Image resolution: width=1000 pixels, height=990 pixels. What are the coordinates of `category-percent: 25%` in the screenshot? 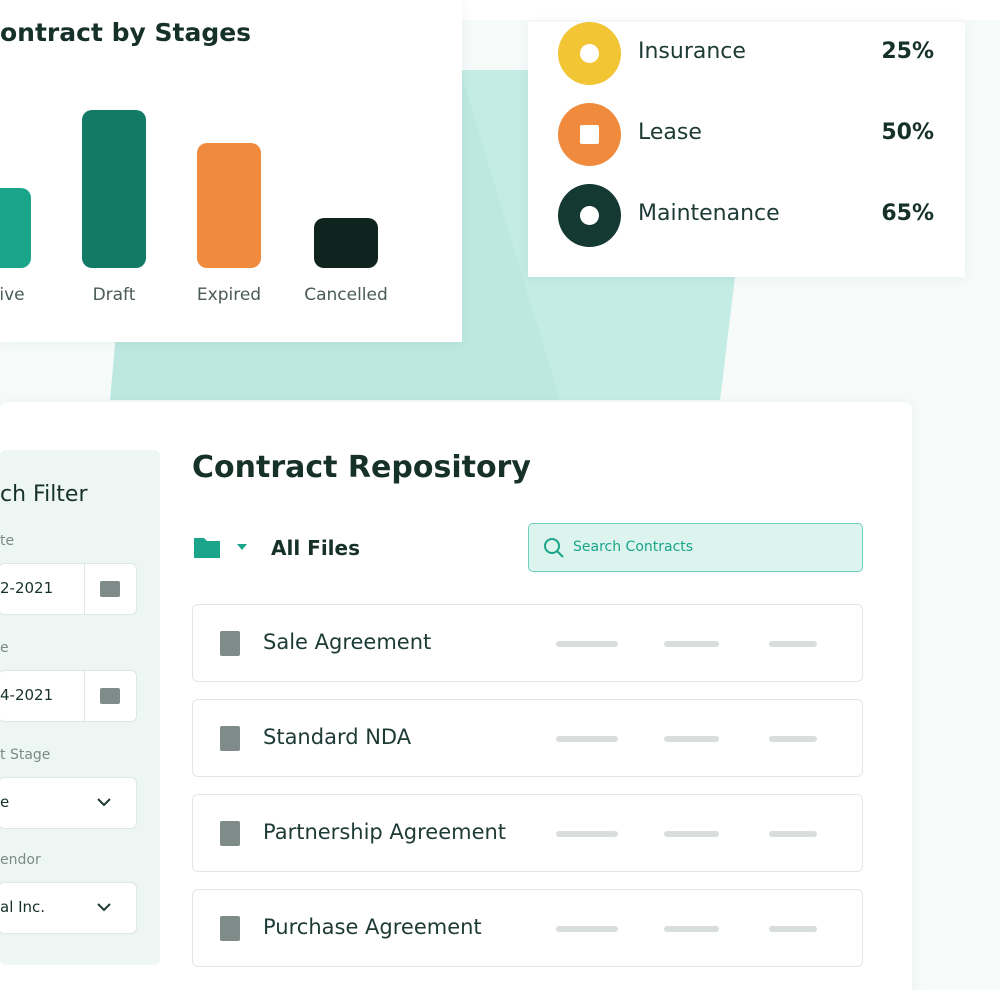 It's located at (907, 51).